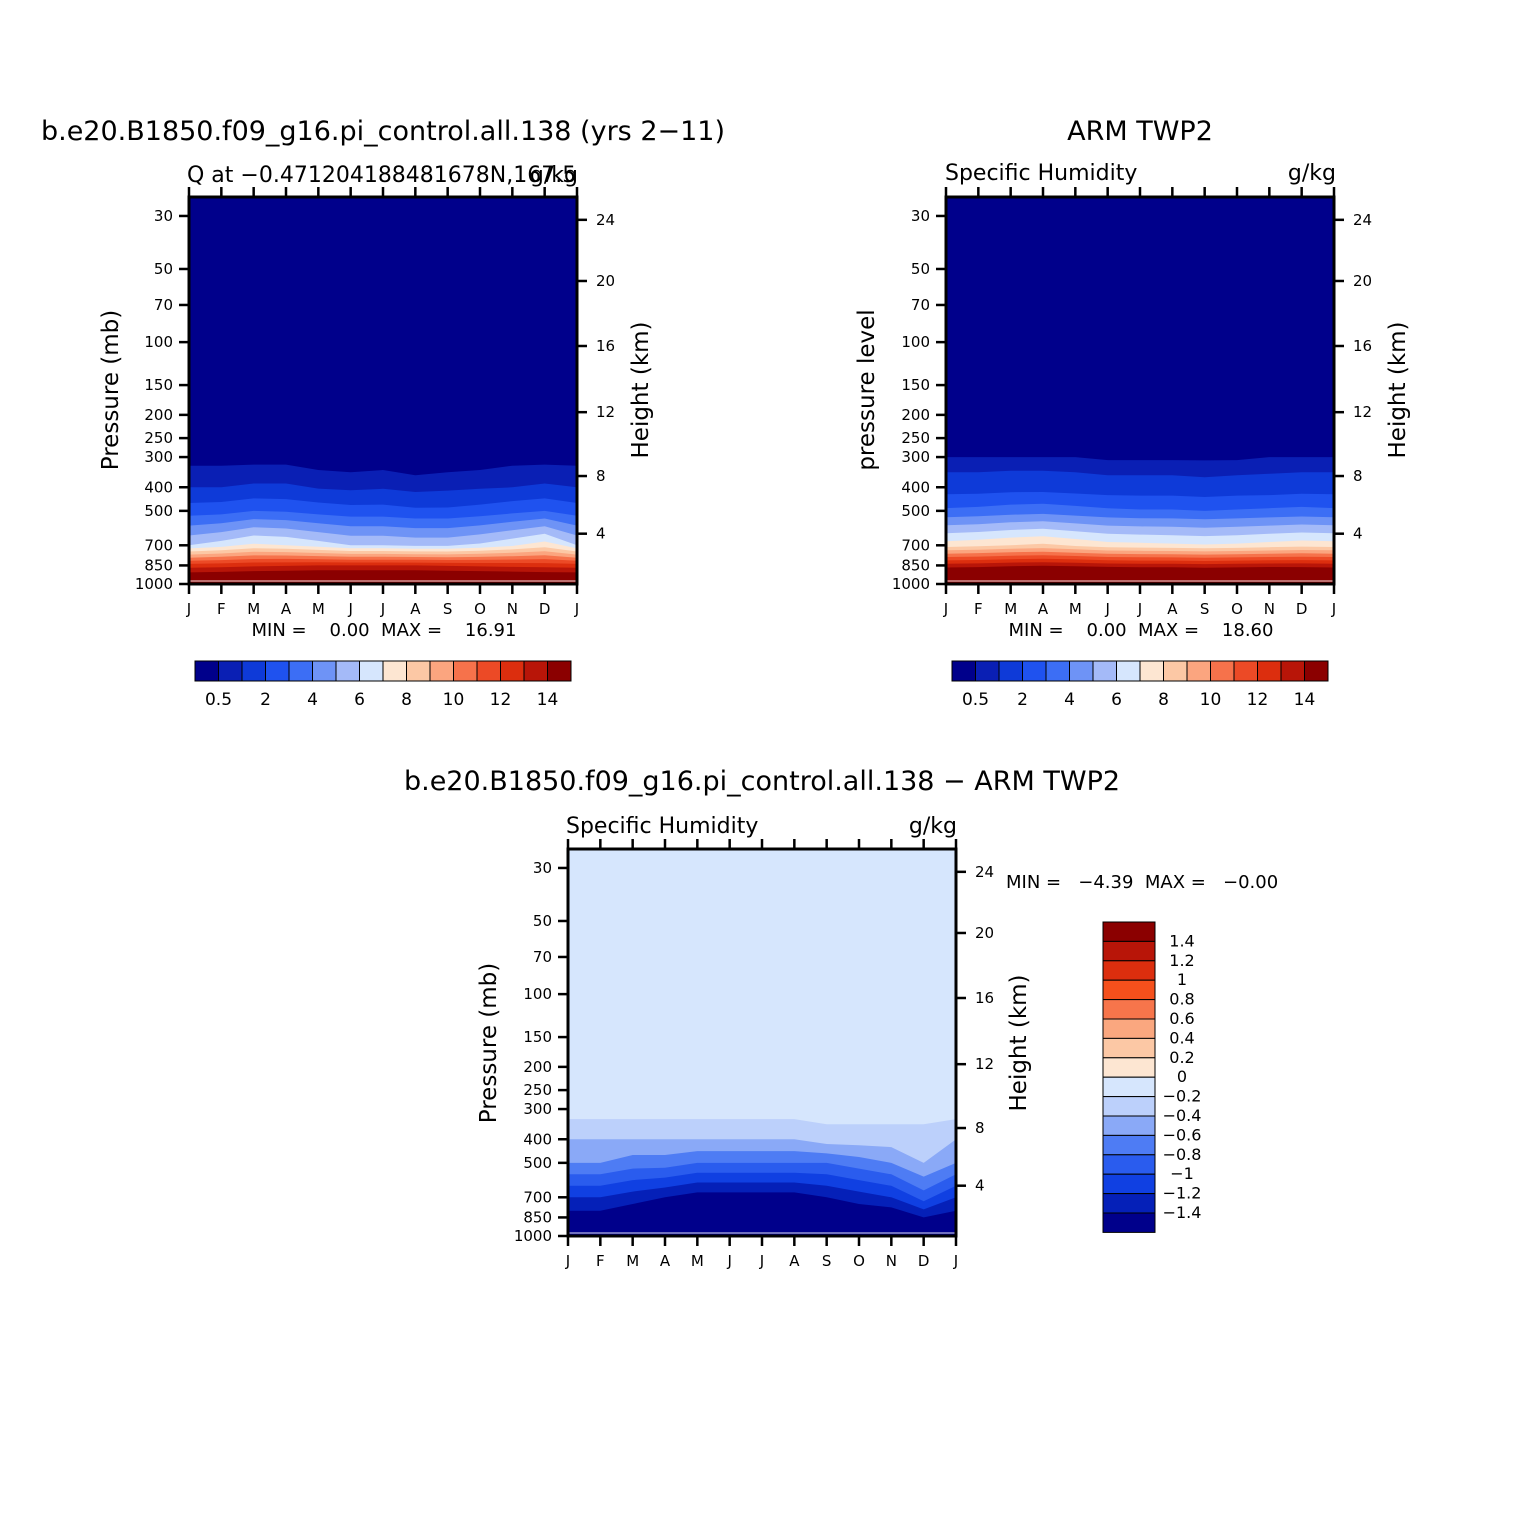  Describe the element at coordinates (533, 1236) in the screenshot. I see `y-tick-label: 1000` at that location.